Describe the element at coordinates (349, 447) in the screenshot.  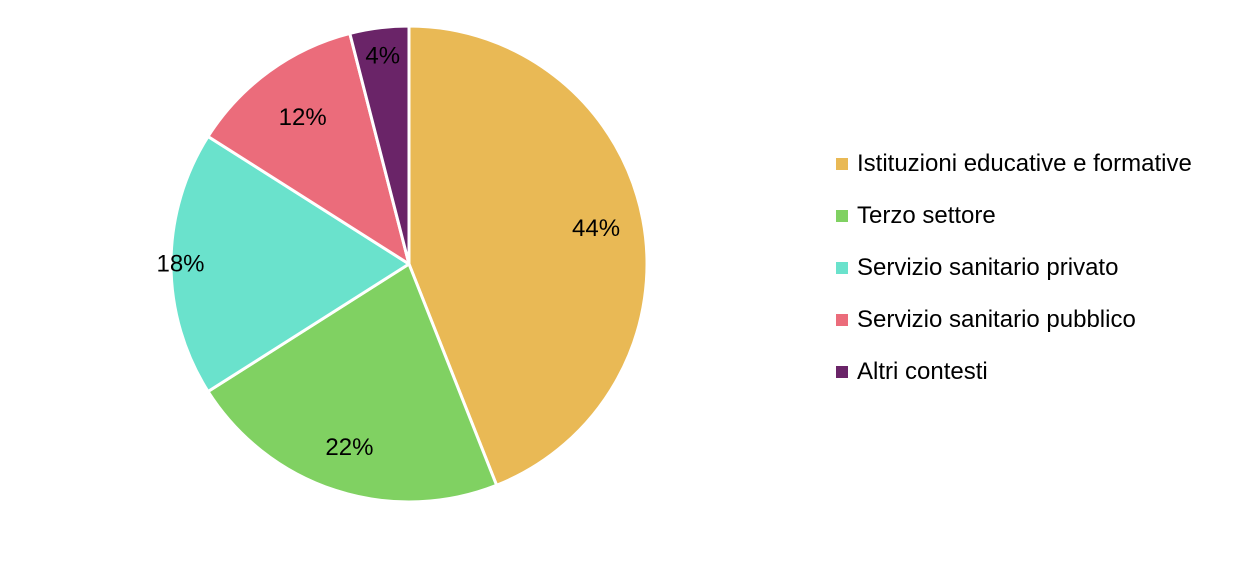
I see `data-label-2: 22%` at that location.